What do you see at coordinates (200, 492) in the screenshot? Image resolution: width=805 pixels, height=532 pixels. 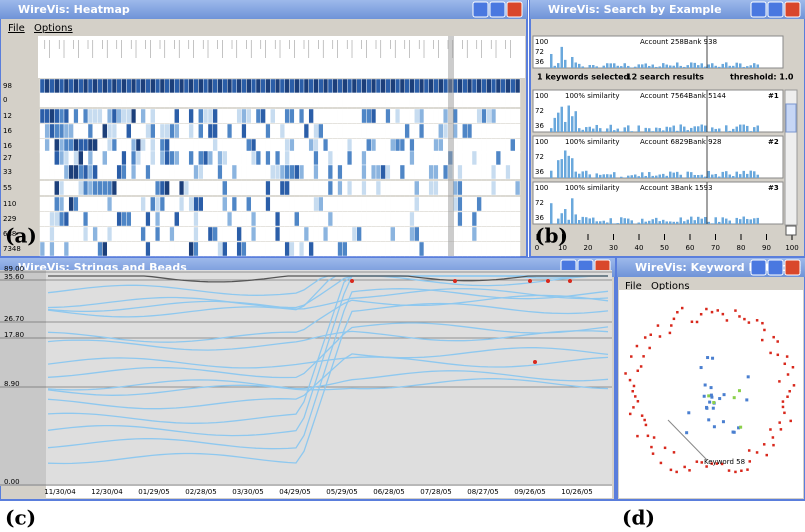 I see `x-axis-label: 02/28/05` at bounding box center [200, 492].